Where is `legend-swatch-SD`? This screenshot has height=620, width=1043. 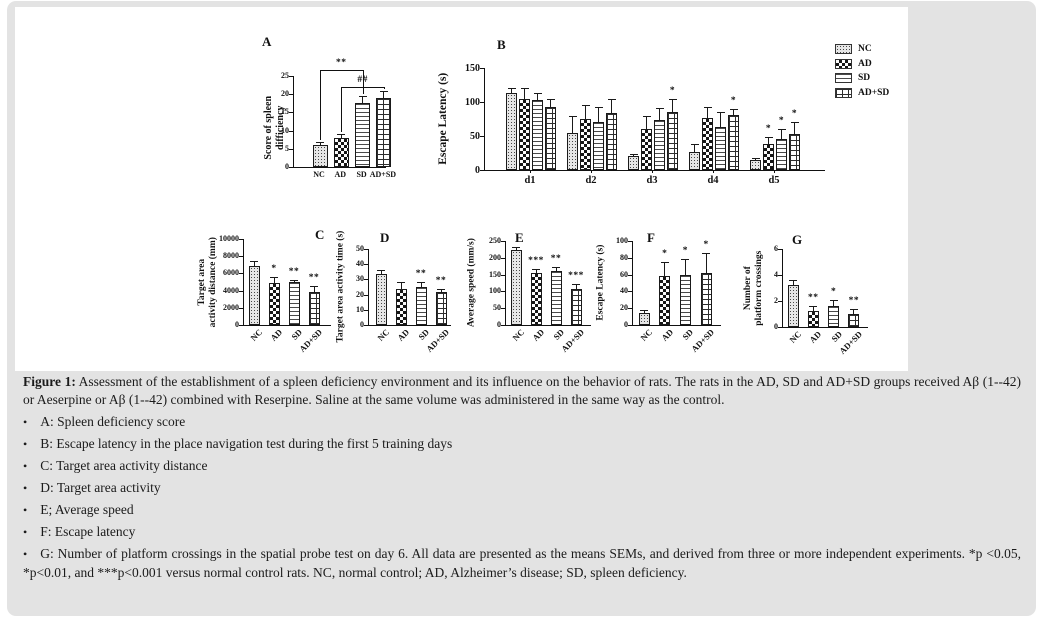 legend-swatch-SD is located at coordinates (843, 78).